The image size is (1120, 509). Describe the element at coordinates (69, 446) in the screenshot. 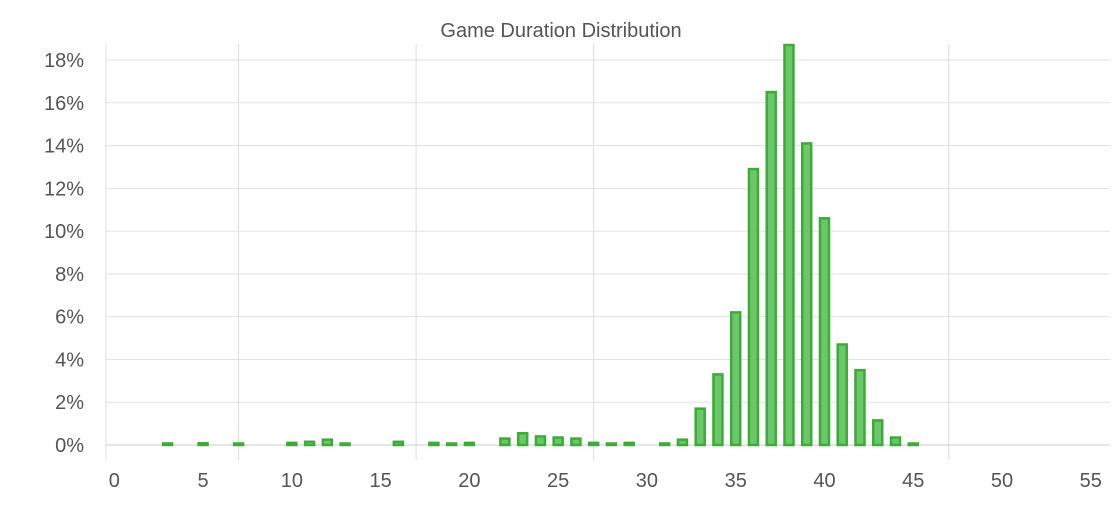

I see `y-tick-label: 0%` at that location.